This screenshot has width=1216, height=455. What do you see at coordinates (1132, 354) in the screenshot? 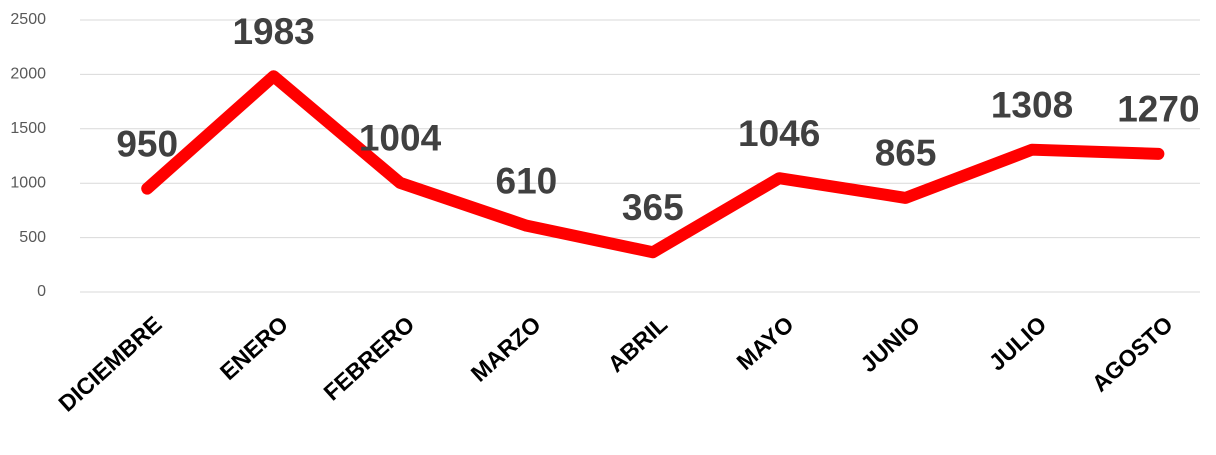
I see `x-tick-label: AGOSTO` at bounding box center [1132, 354].